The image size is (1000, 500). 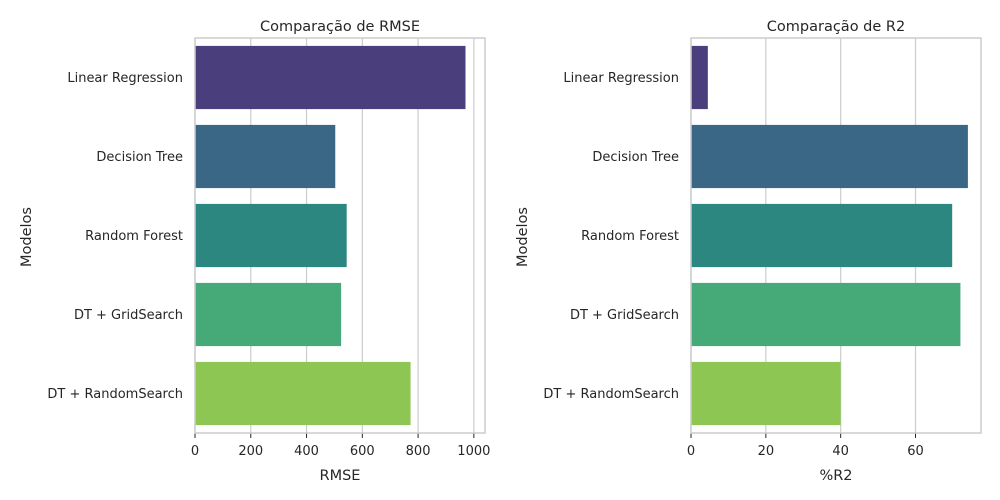 What do you see at coordinates (766, 451) in the screenshot?
I see `r2-x-tick-label: 20` at bounding box center [766, 451].